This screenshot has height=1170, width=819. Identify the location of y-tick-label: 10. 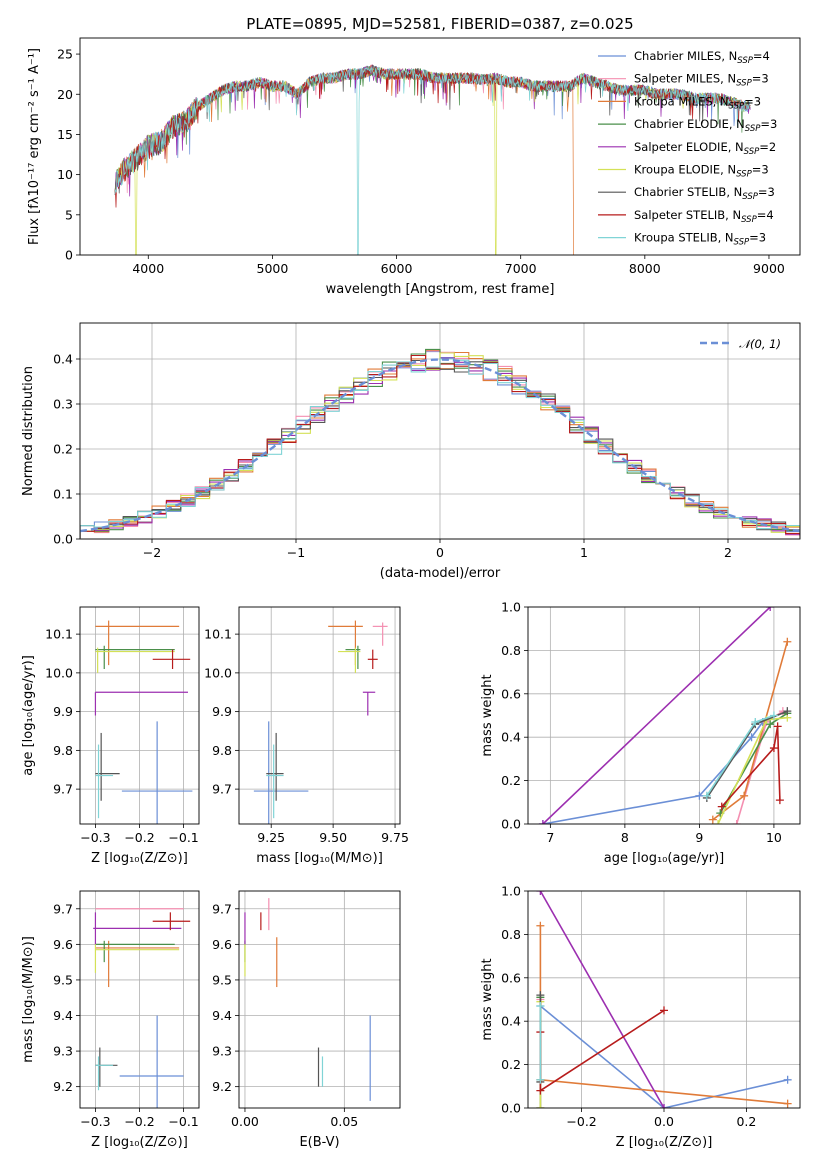
(65, 174).